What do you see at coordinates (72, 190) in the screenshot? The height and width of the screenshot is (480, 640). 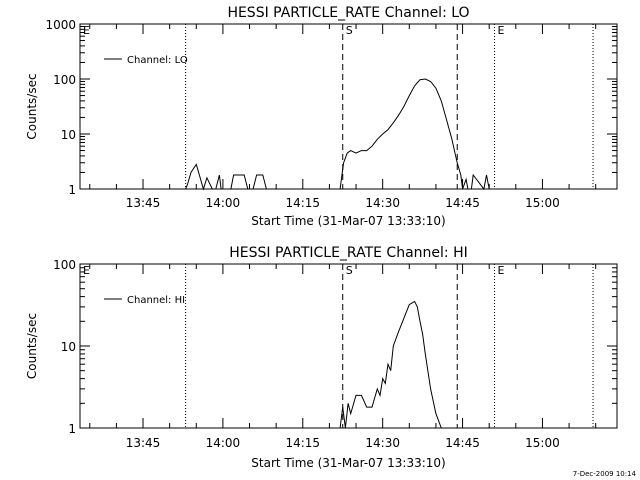 I see `y-tick-label-lo: 1` at bounding box center [72, 190].